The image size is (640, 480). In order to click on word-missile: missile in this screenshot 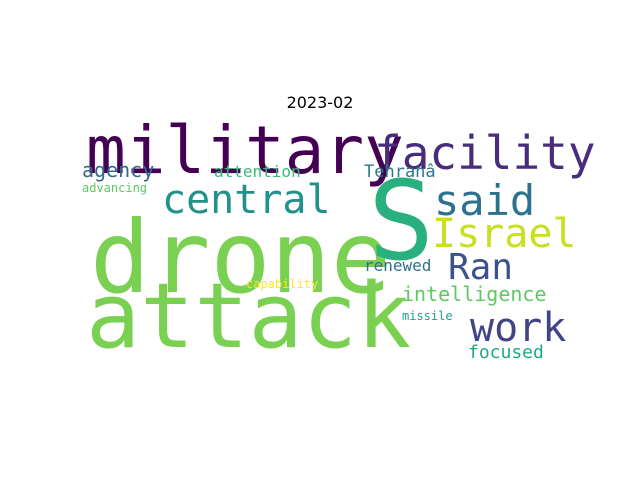, I will do `click(427, 316)`.